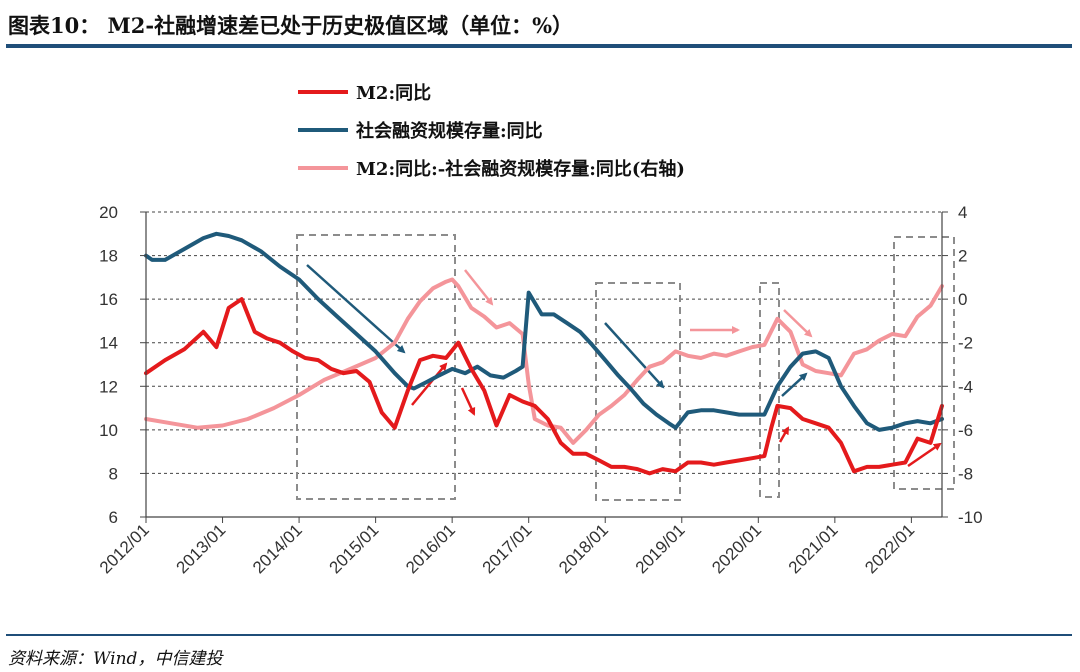 This screenshot has width=1080, height=672. Describe the element at coordinates (539, 46) in the screenshot. I see `header-rule` at that location.